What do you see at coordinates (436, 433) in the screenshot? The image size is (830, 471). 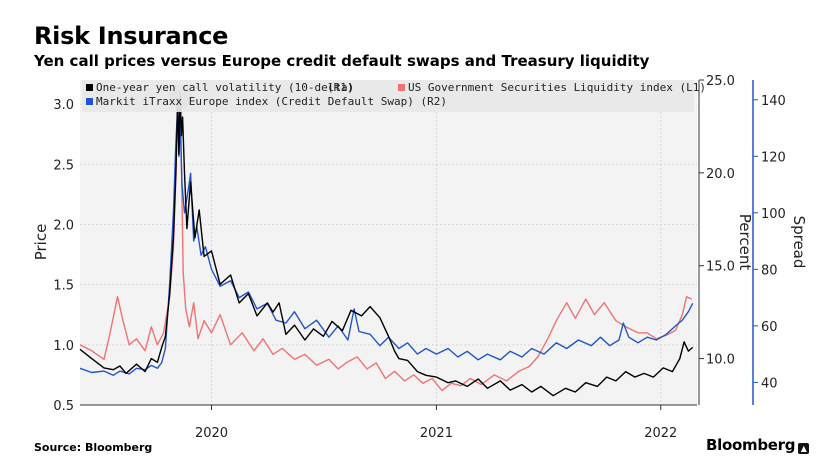 I see `x-tick-label-1: 2021` at bounding box center [436, 433].